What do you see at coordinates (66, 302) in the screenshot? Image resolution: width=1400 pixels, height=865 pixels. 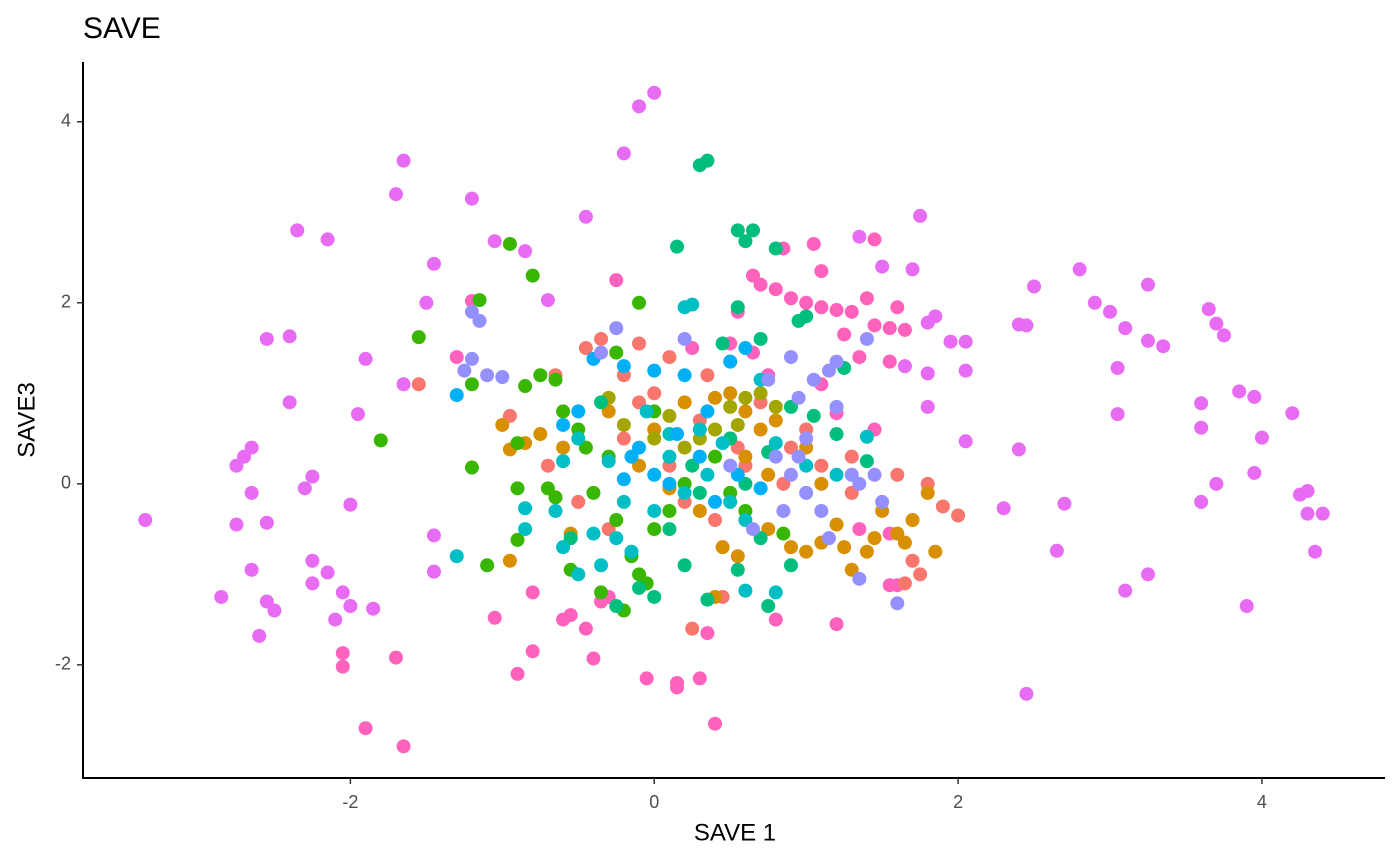 I see `y-tick-label: 2` at bounding box center [66, 302].